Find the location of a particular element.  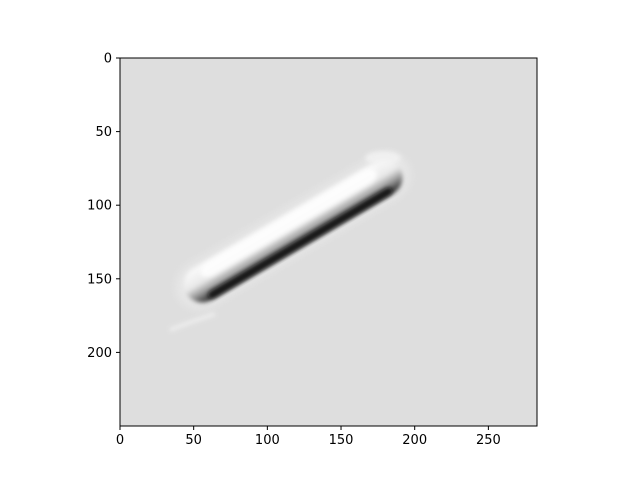

y-tick-label: 200 is located at coordinates (99, 353).